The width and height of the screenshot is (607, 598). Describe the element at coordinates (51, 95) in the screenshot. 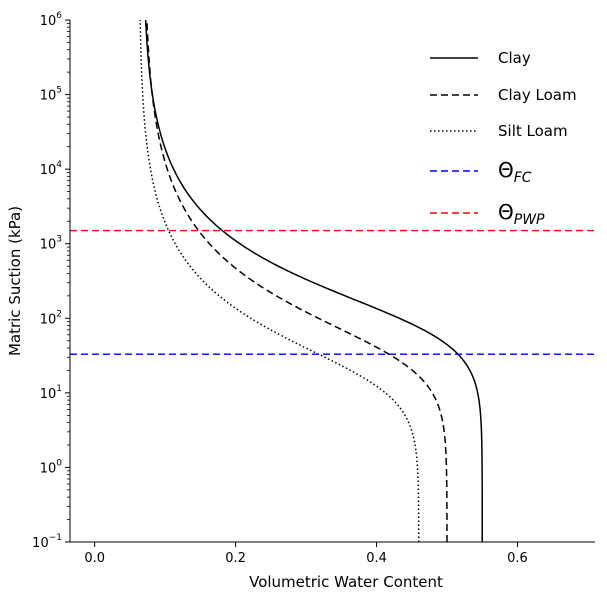

I see `y-tick-label: 10⁵` at that location.